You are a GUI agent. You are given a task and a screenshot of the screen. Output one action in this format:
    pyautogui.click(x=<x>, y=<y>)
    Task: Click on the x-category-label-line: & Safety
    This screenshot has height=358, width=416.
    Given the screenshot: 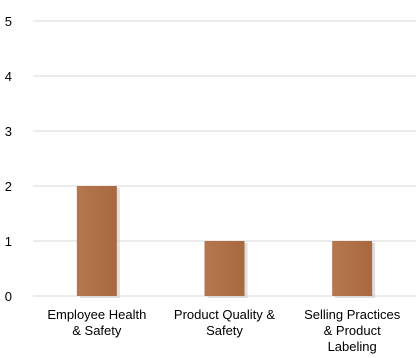 What is the action you would take?
    pyautogui.click(x=97, y=330)
    